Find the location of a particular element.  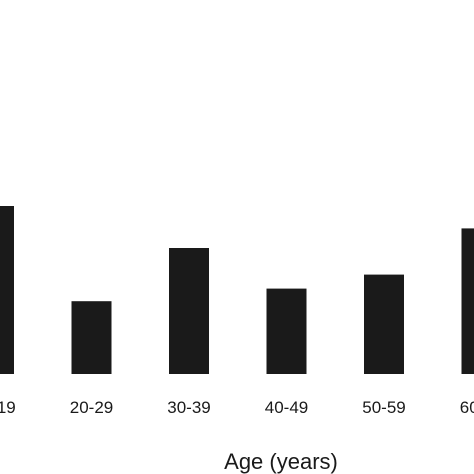

x-tick-label: 20-29 is located at coordinates (91, 407).